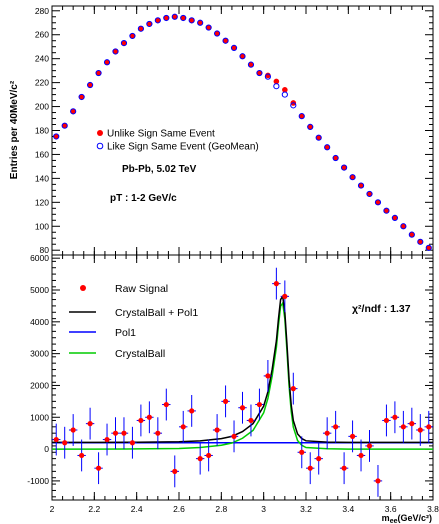 Image resolution: width=439 pixels, height=524 pixels. I want to click on xlabel-main: m, so click(386, 518).